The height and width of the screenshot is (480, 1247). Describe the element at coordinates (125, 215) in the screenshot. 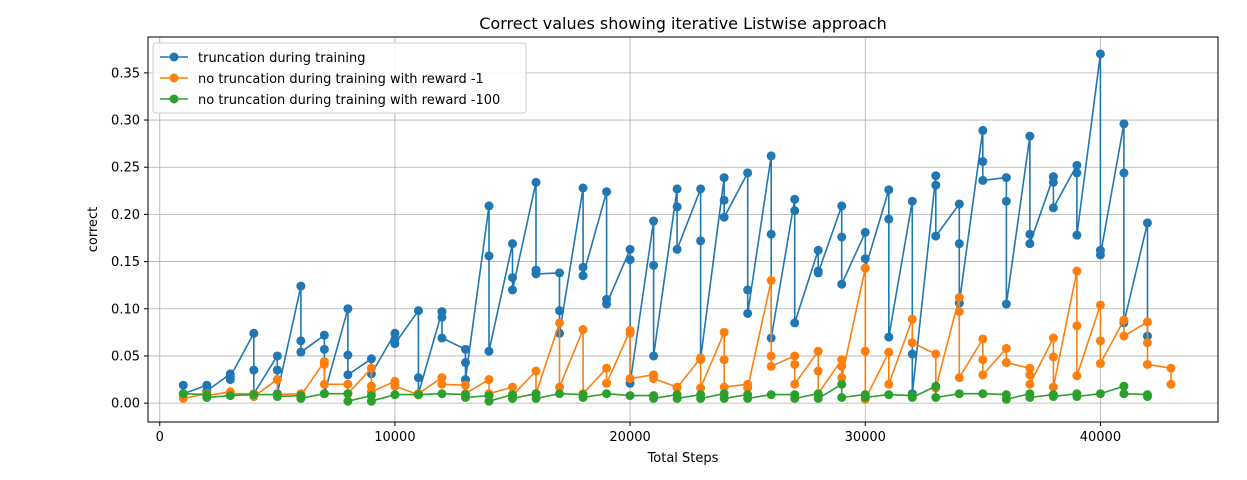

I see `y-tick-label: 0.20` at that location.